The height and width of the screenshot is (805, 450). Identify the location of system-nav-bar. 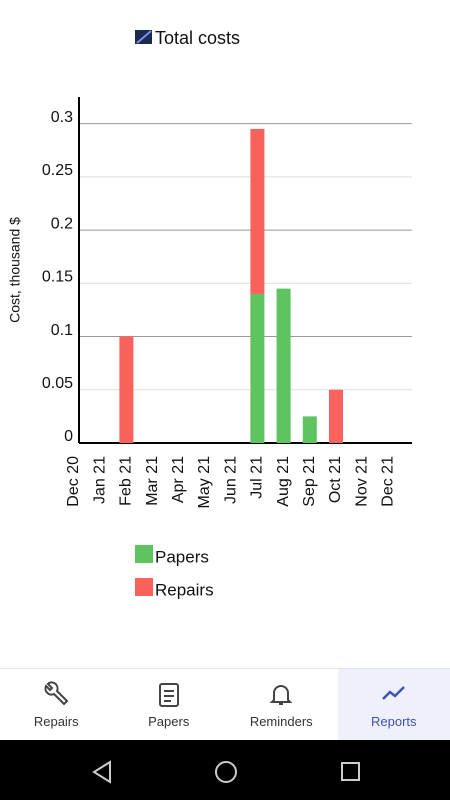
(225, 770).